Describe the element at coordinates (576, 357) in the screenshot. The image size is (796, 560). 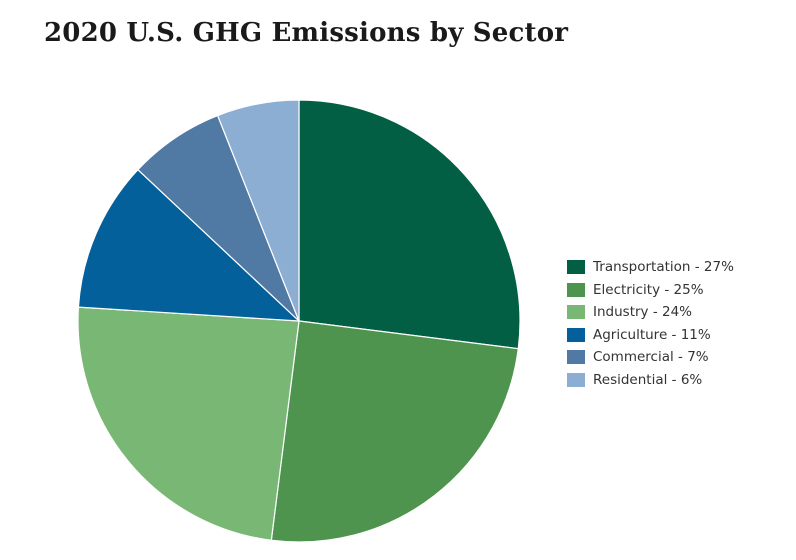
I see `legend-swatch-commercial` at that location.